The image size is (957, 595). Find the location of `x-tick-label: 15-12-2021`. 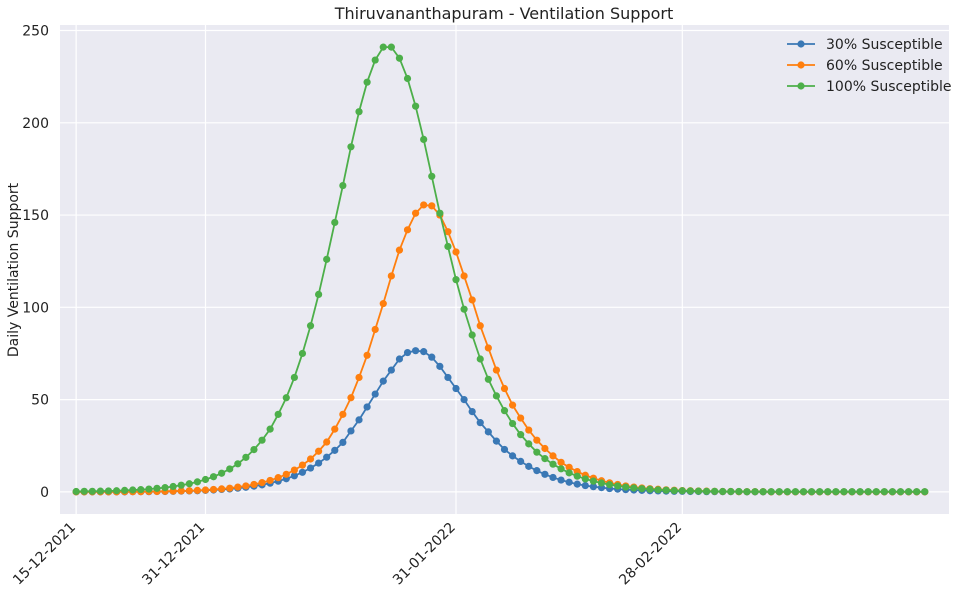

x-tick-label: 15-12-2021 is located at coordinates (44, 554).